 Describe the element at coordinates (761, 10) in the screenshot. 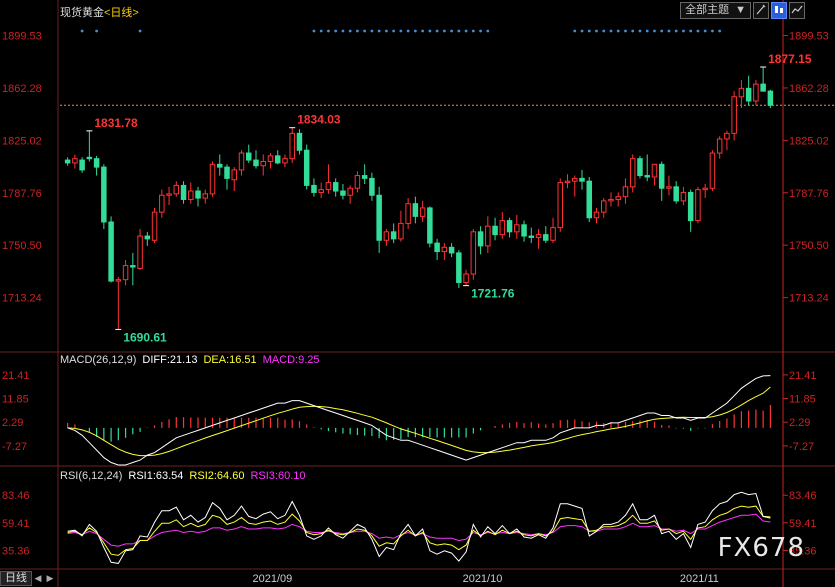

I see `draw-tool-icon` at that location.